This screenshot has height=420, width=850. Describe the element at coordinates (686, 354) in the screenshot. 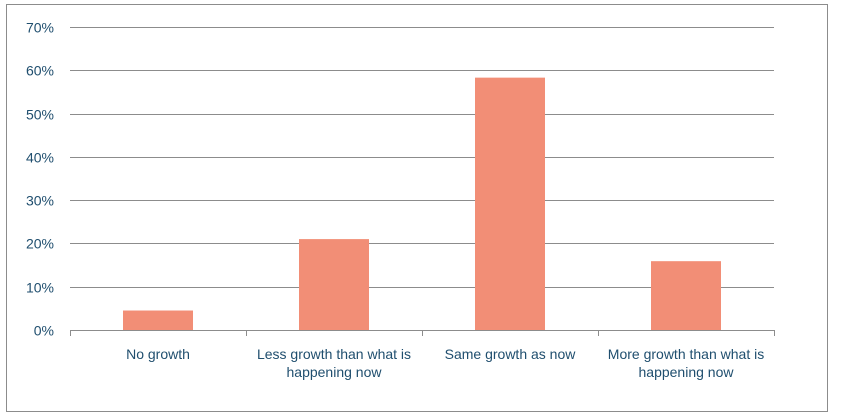

I see `x-category-label-line: More growth than what is` at that location.